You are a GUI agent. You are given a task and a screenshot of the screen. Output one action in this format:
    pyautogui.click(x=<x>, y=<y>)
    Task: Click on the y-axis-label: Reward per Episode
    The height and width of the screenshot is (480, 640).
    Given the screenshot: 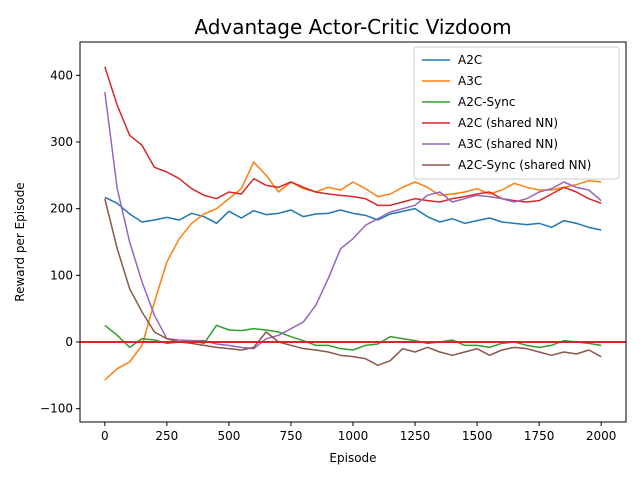 What is the action you would take?
    pyautogui.click(x=20, y=241)
    